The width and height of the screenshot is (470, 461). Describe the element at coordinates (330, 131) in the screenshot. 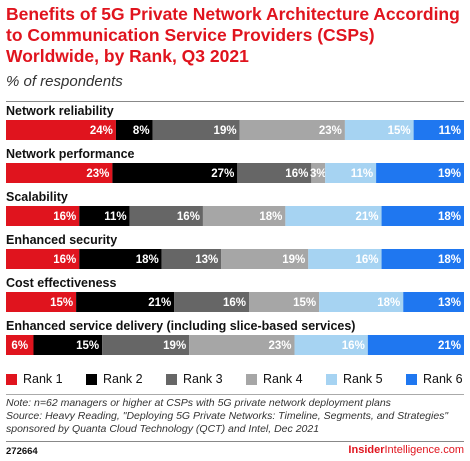

I see `value-label-network-reliability-rank-4: 23%` at that location.